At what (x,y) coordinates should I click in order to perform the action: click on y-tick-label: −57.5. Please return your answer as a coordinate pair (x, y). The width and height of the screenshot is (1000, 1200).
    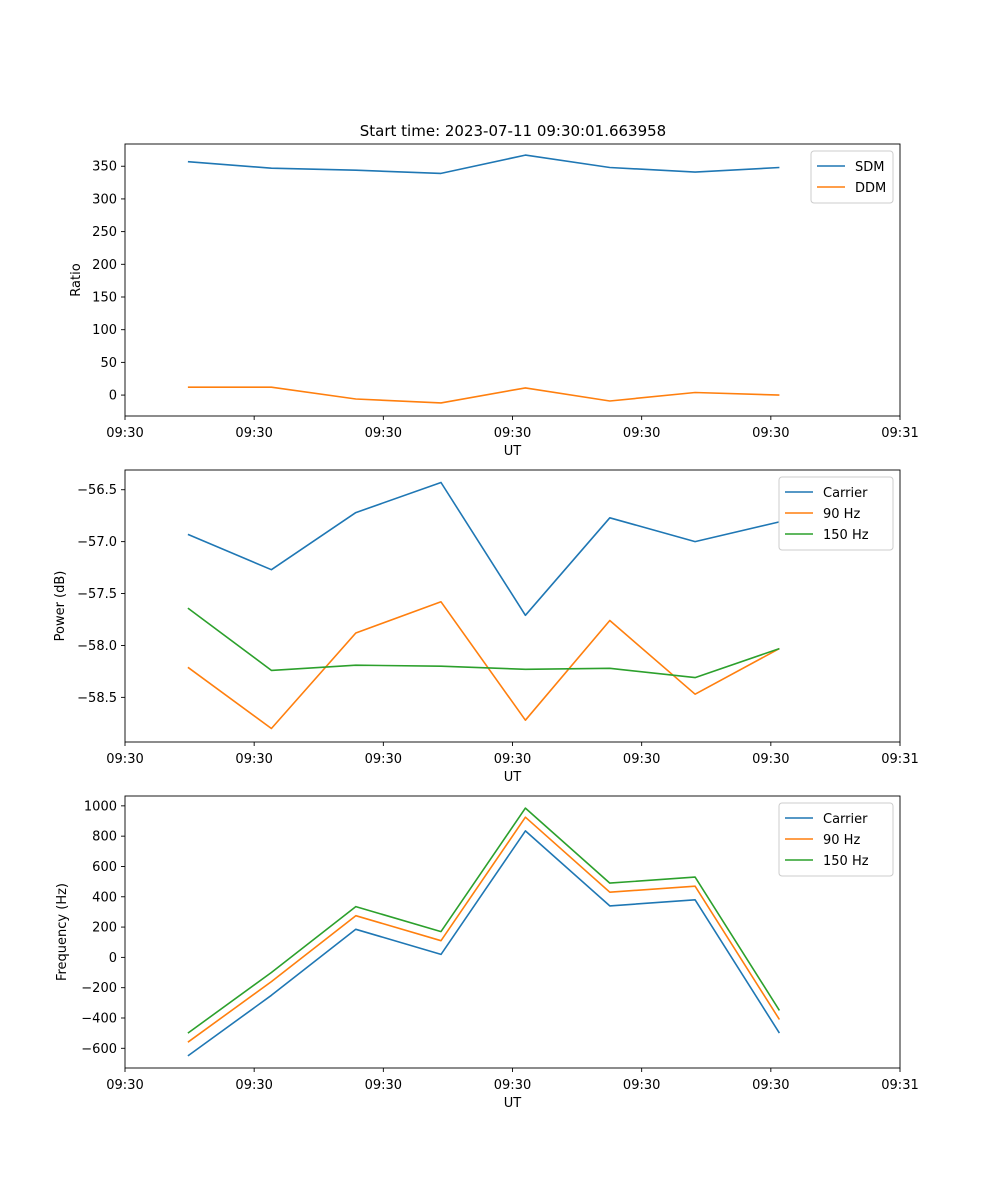
    Looking at the image, I should click on (97, 594).